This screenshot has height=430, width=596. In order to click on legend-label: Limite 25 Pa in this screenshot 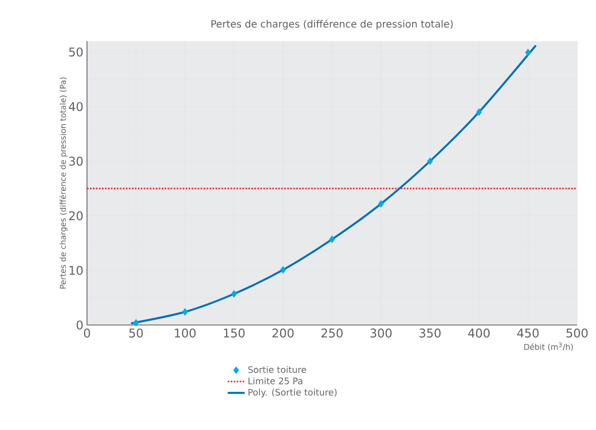, I will do `click(275, 380)`.